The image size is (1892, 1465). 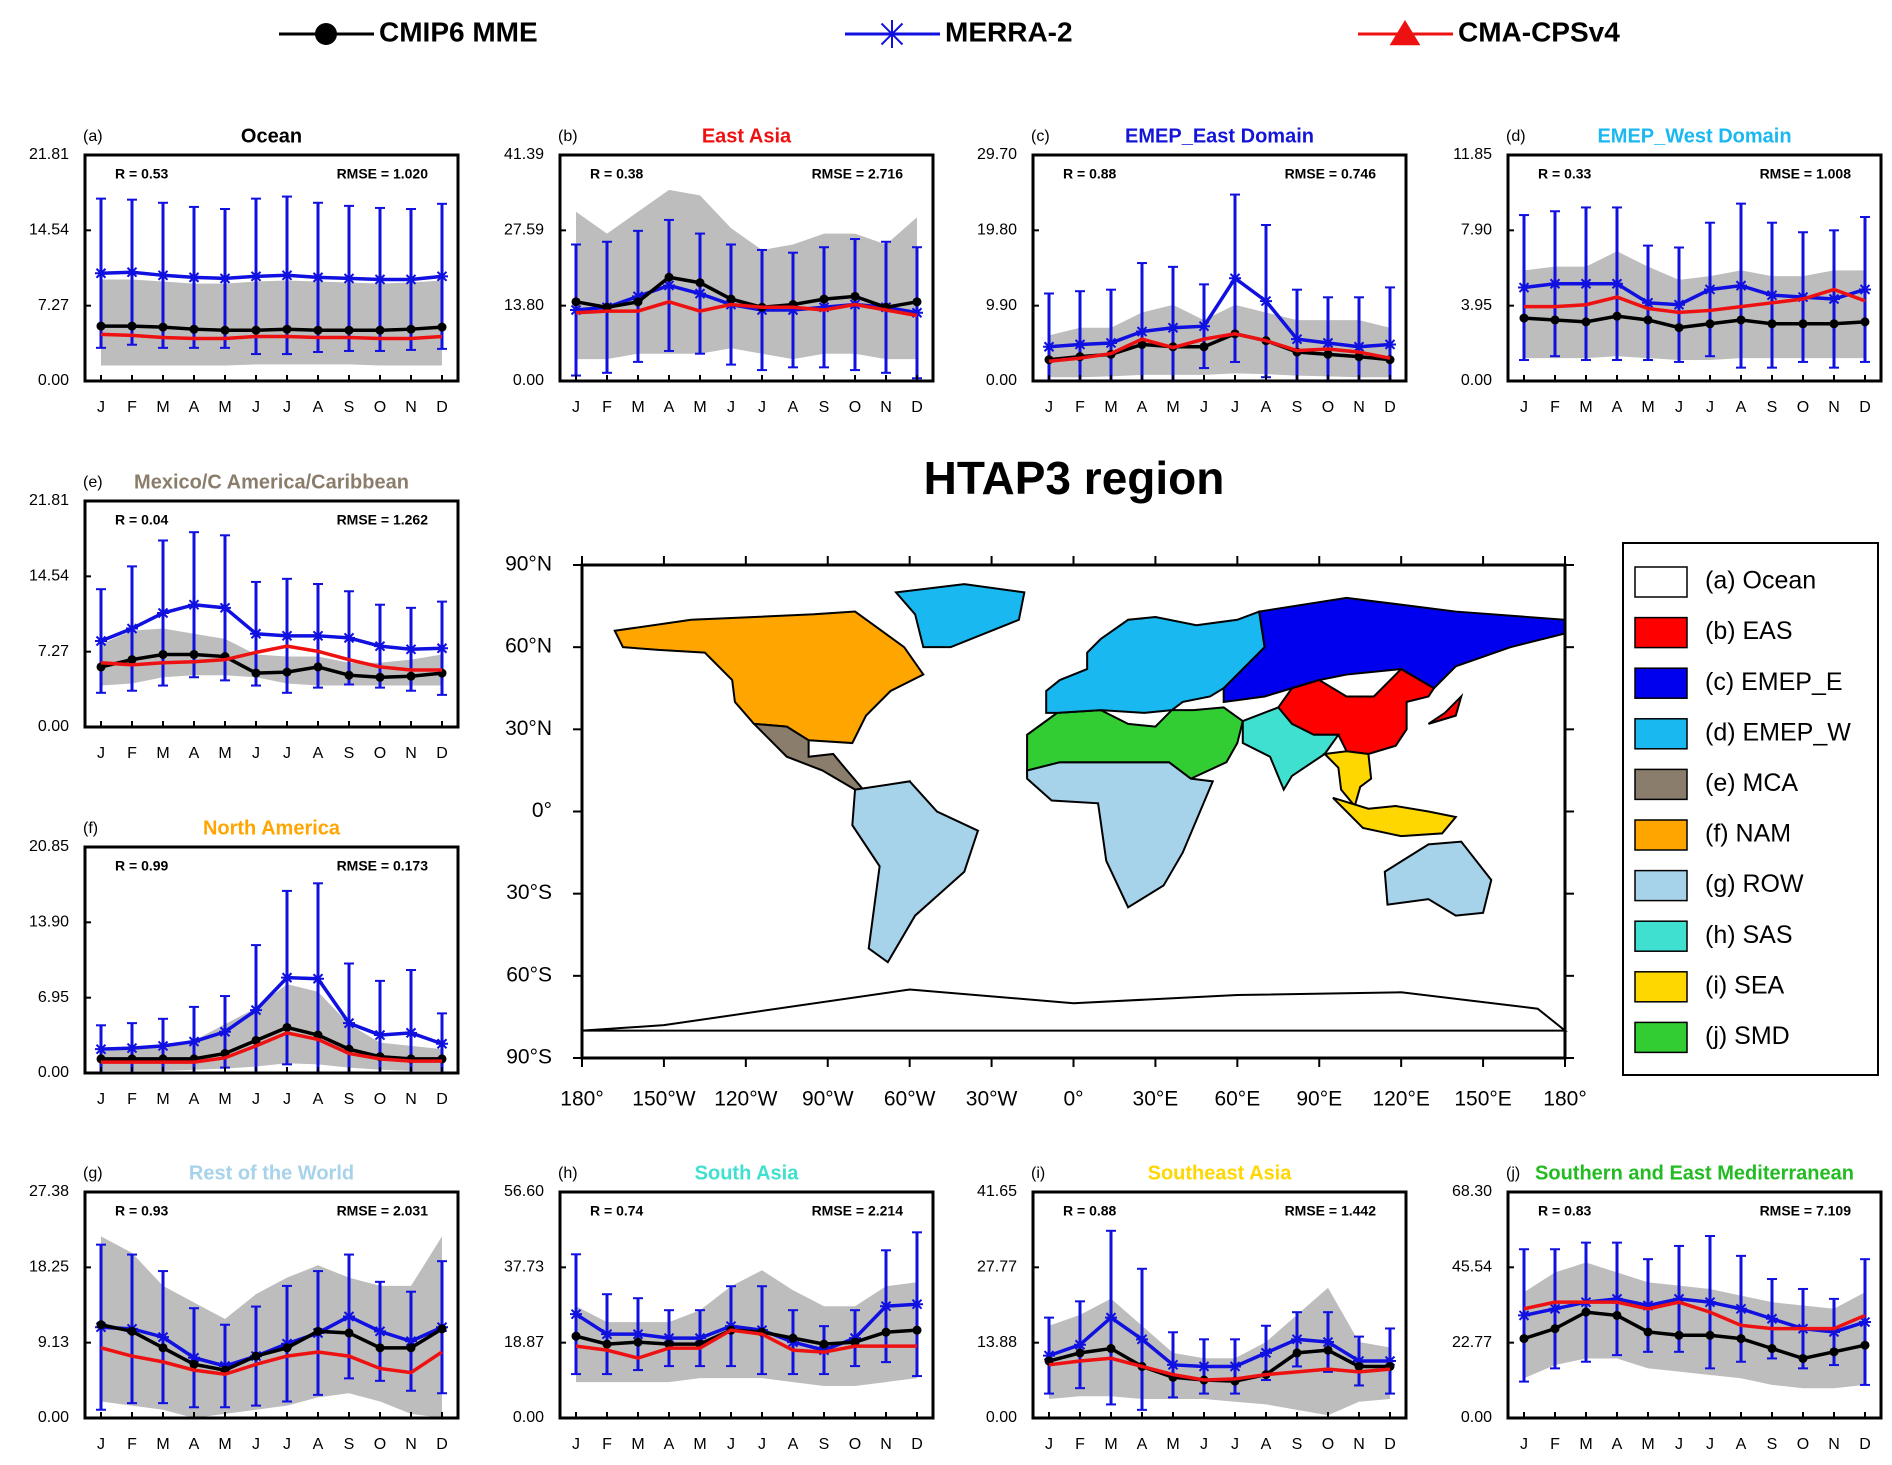 What do you see at coordinates (49, 1267) in the screenshot?
I see `y-tick-label: 18.25` at bounding box center [49, 1267].